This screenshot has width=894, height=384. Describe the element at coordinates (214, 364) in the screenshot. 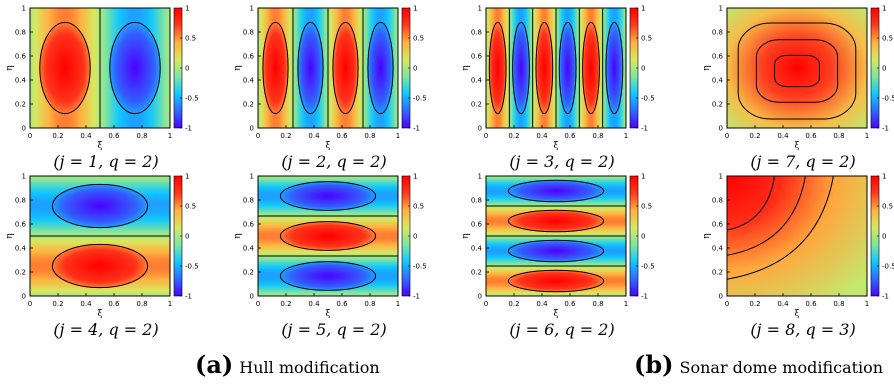

I see `subfigure-a-tag: (a)` at that location.